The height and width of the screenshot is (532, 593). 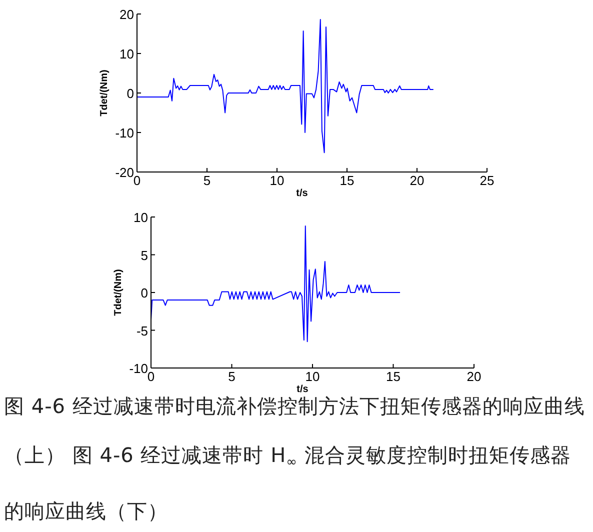 I want to click on y-tick-label: -5, so click(x=142, y=330).